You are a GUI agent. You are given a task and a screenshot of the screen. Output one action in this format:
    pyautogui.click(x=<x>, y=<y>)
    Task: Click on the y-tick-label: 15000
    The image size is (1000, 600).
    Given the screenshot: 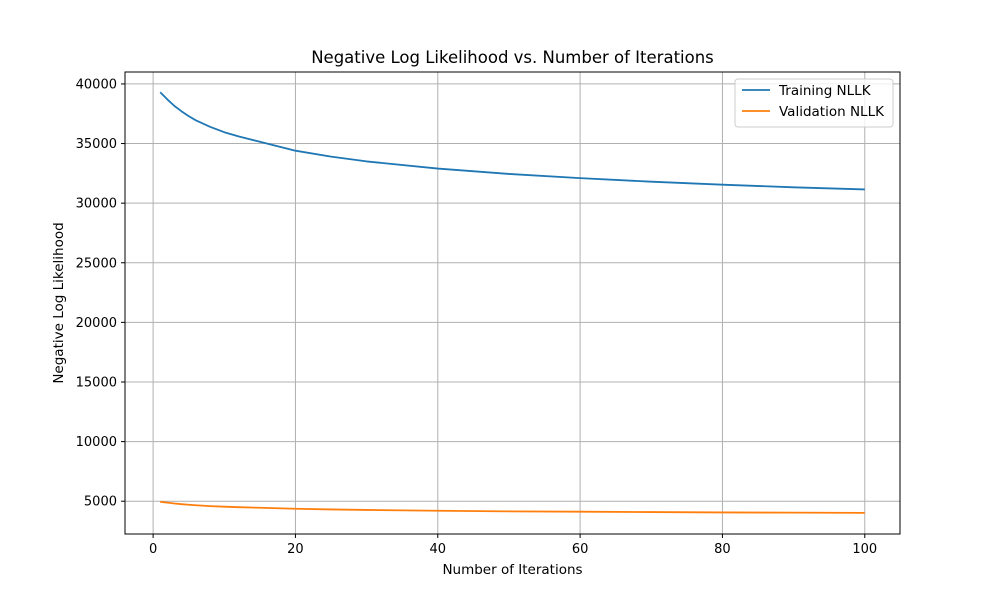 What is the action you would take?
    pyautogui.click(x=96, y=382)
    